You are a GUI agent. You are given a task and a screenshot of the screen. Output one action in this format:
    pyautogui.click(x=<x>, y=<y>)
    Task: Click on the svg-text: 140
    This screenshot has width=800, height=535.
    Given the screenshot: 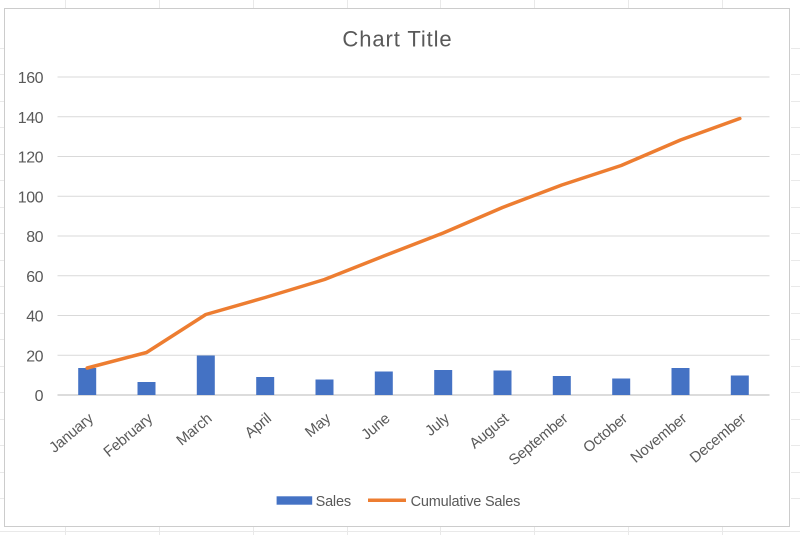 What is the action you would take?
    pyautogui.click(x=31, y=118)
    